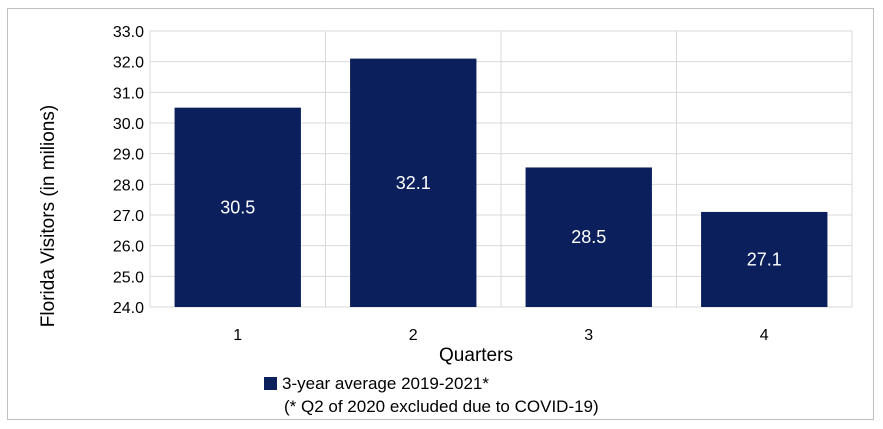 The image size is (883, 429). Describe the element at coordinates (270, 383) in the screenshot. I see `legend-swatch` at that location.